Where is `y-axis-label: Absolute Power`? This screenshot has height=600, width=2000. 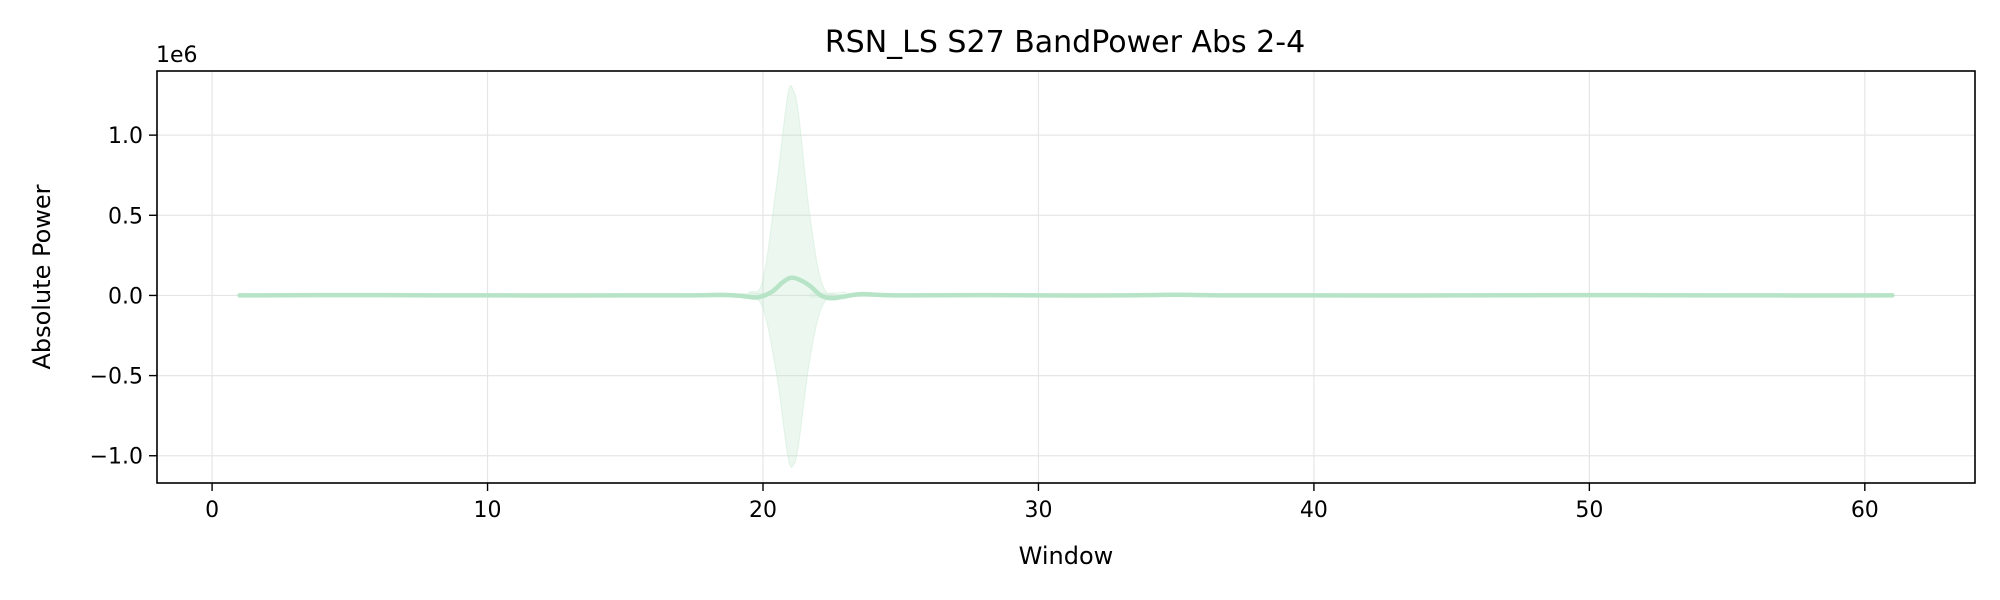 y-axis-label: Absolute Power is located at coordinates (42, 276).